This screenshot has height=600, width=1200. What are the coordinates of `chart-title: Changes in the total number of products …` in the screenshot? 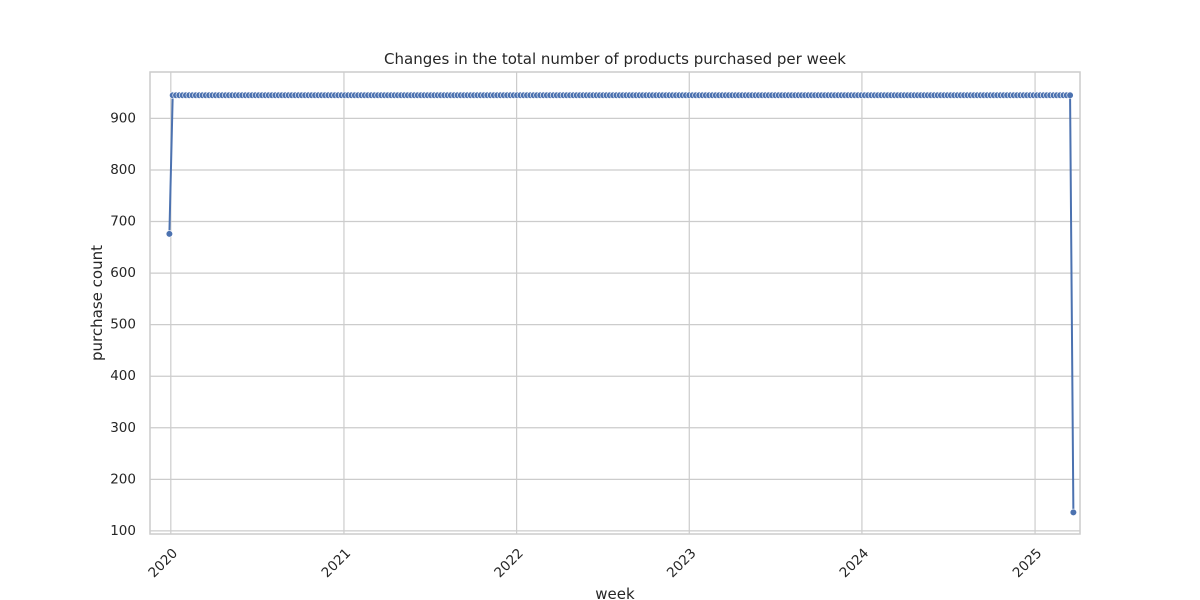 It's located at (615, 59).